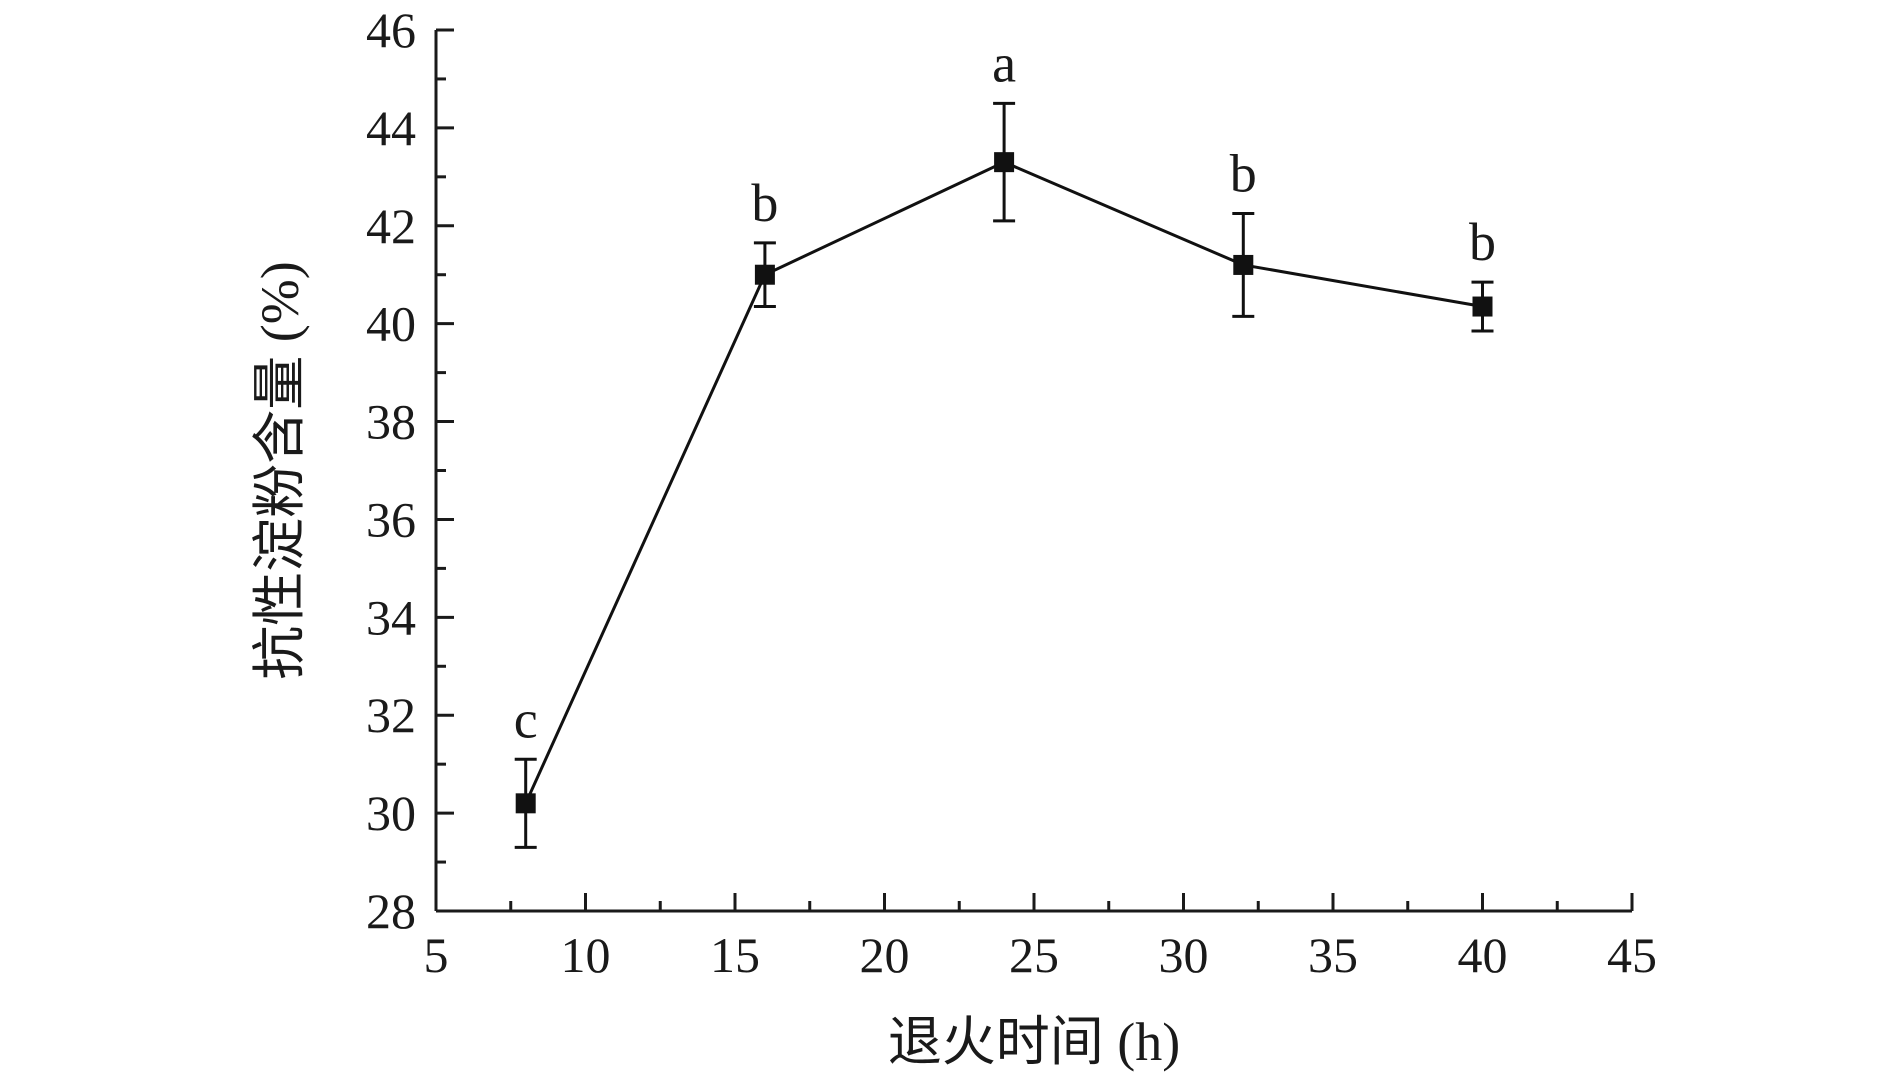  Describe the element at coordinates (391, 422) in the screenshot. I see `y-tick-label: 38` at that location.